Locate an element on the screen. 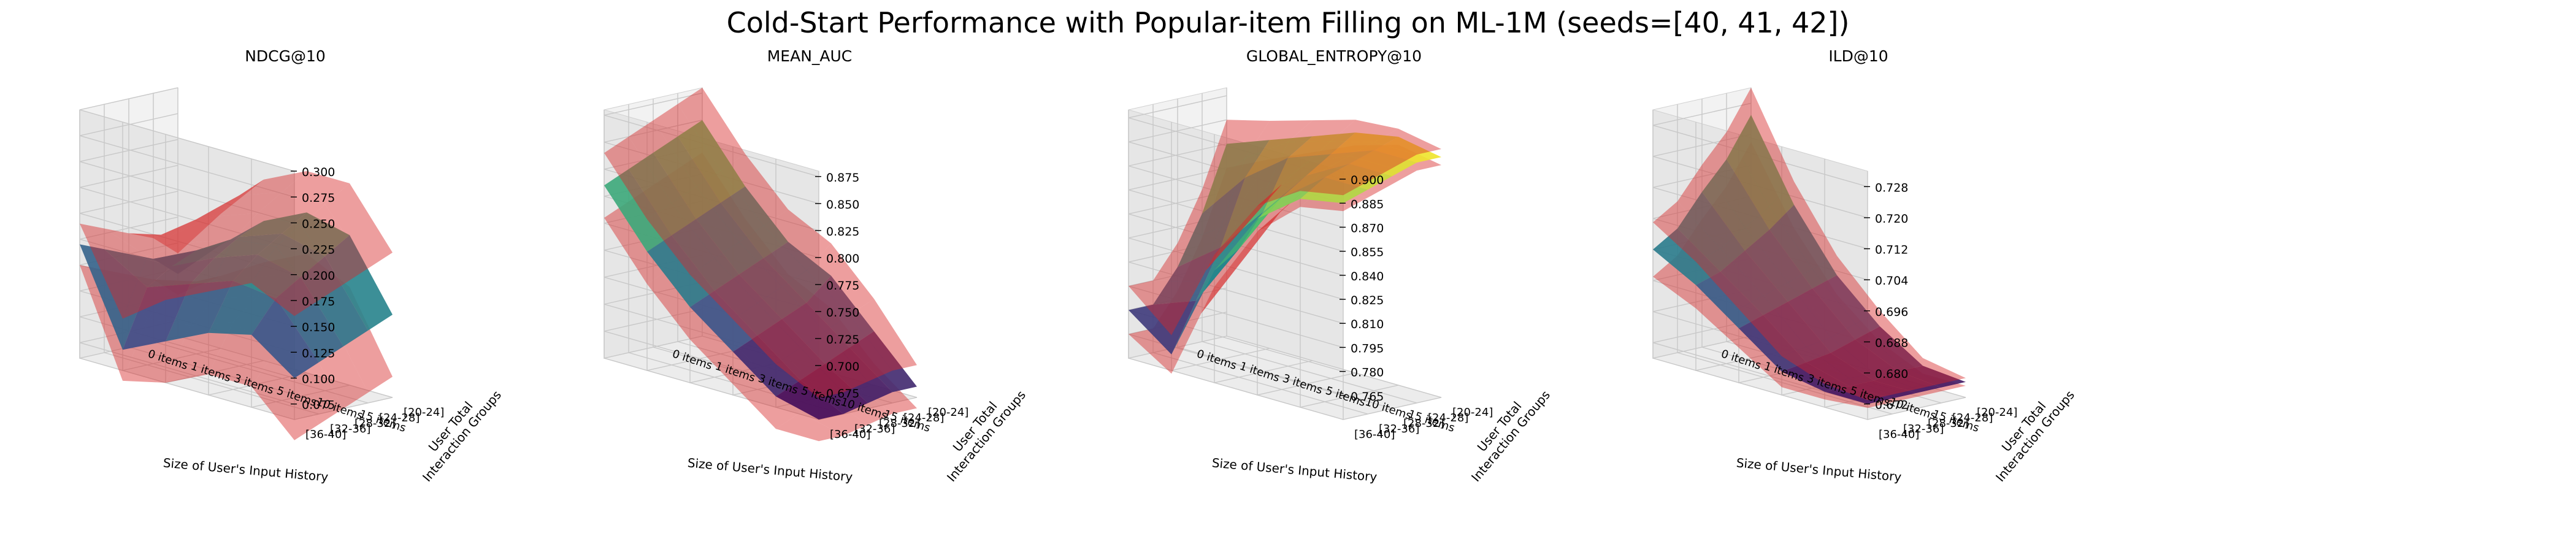 This screenshot has width=2576, height=552. z-tick-label: 0.725 is located at coordinates (842, 340).